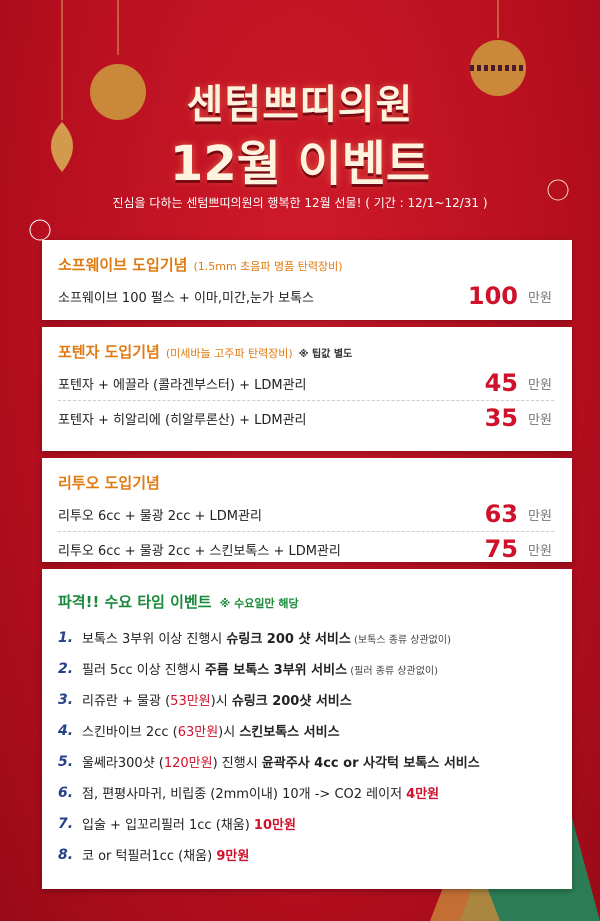 The image size is (600, 921). I want to click on text-segment: 슈링크 200샷 서비스, so click(291, 701).